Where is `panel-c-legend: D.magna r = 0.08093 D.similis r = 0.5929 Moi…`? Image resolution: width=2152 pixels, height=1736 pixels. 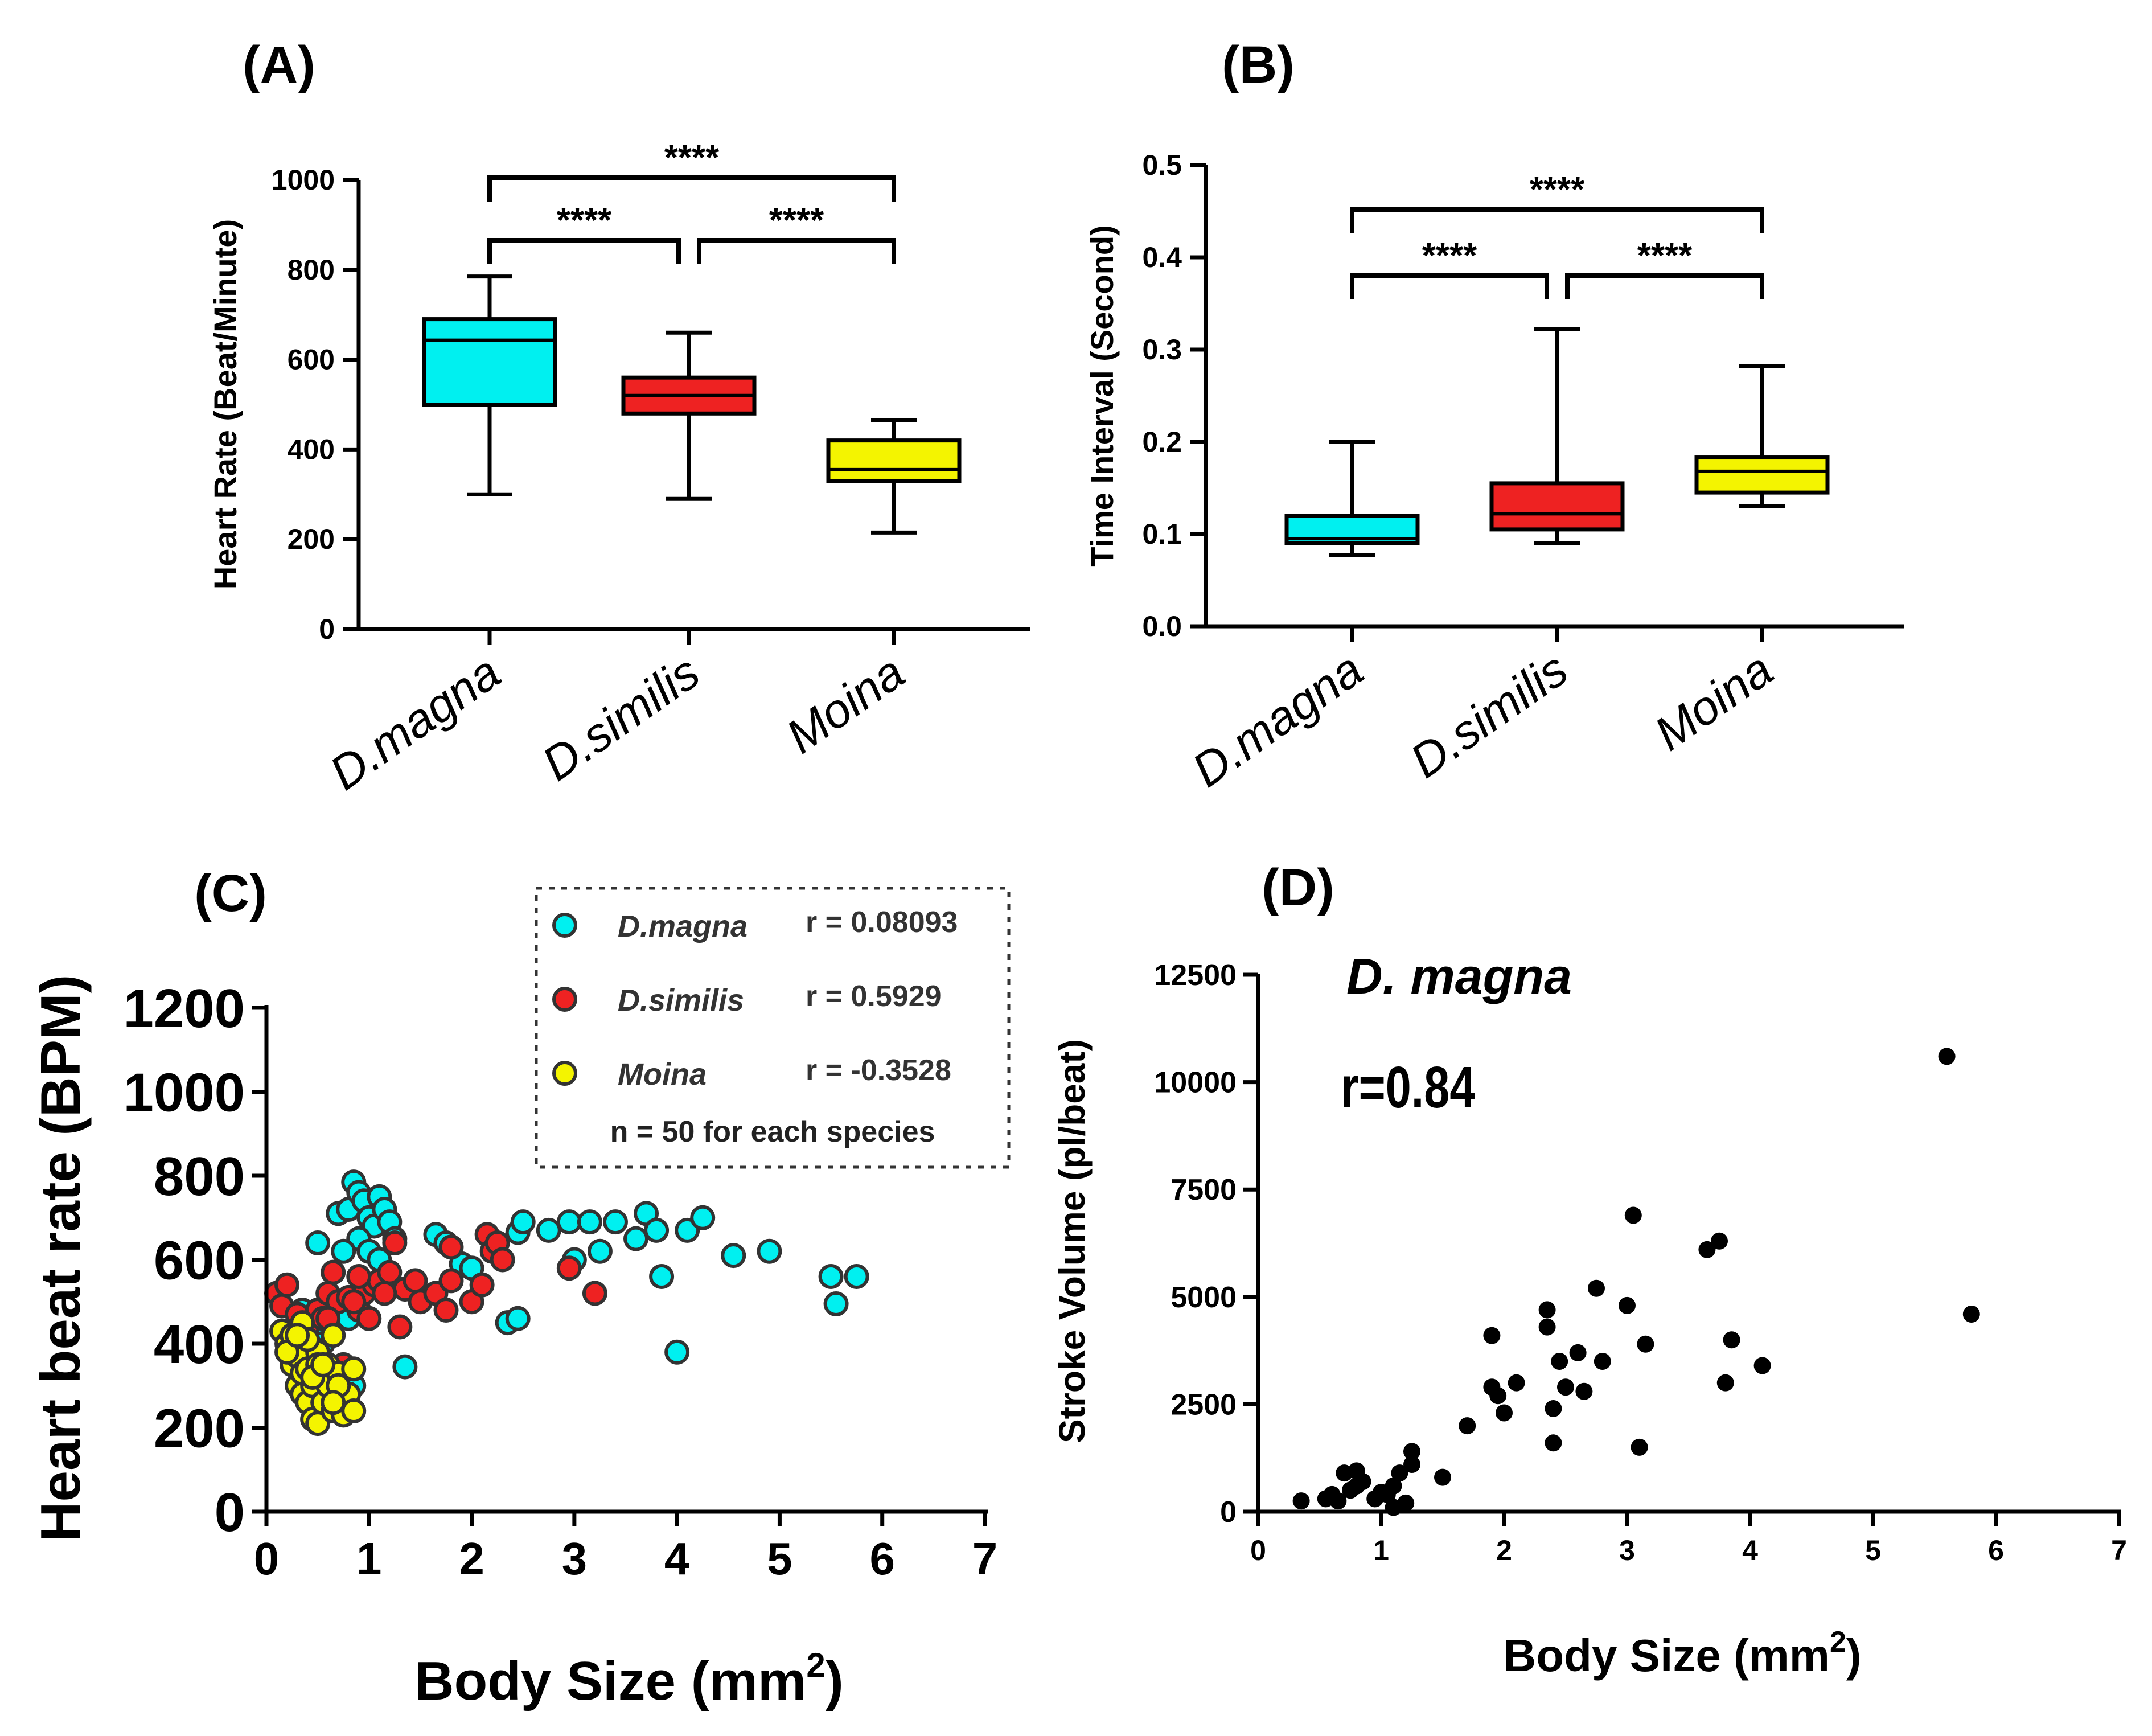
panel-c-legend: D.magna r = 0.08093 D.similis r = 0.5929 Moi… is located at coordinates (773, 1028).